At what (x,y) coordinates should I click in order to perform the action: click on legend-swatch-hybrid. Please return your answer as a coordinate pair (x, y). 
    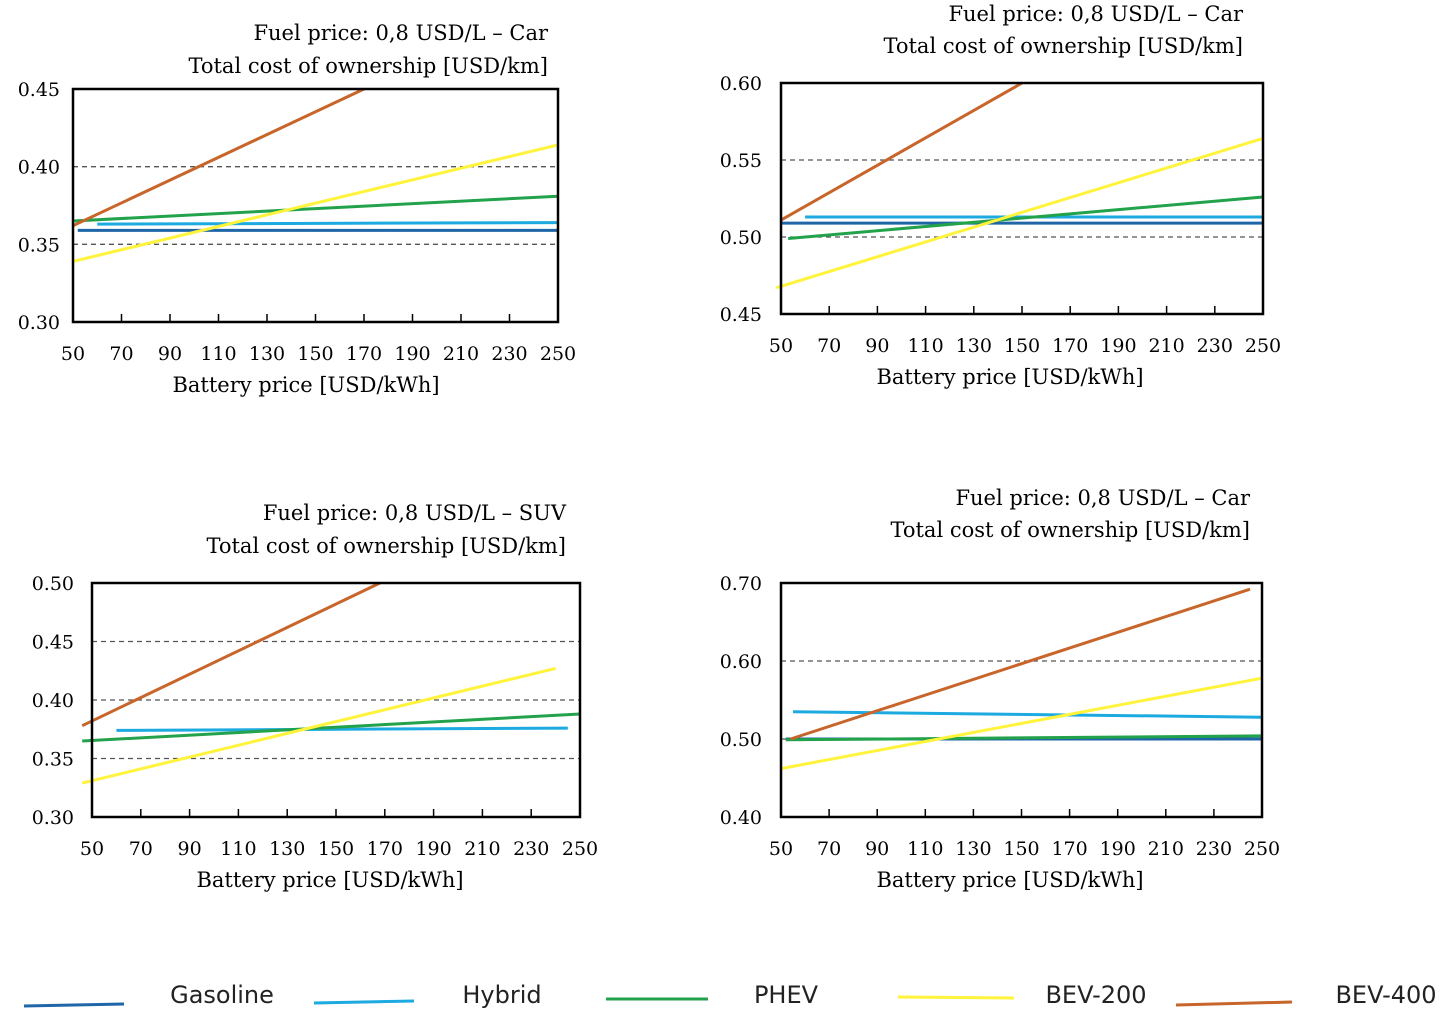
    Looking at the image, I should click on (364, 1002).